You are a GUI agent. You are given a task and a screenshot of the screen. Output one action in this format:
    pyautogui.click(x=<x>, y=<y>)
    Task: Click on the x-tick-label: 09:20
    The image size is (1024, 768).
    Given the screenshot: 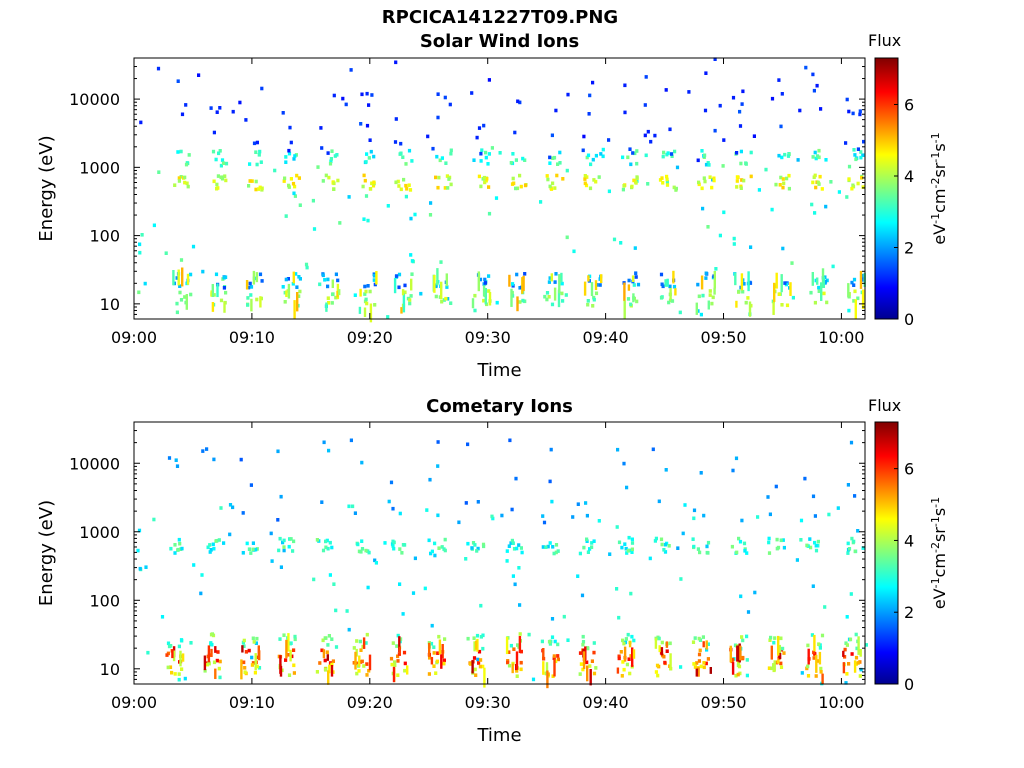 What is the action you would take?
    pyautogui.click(x=370, y=337)
    